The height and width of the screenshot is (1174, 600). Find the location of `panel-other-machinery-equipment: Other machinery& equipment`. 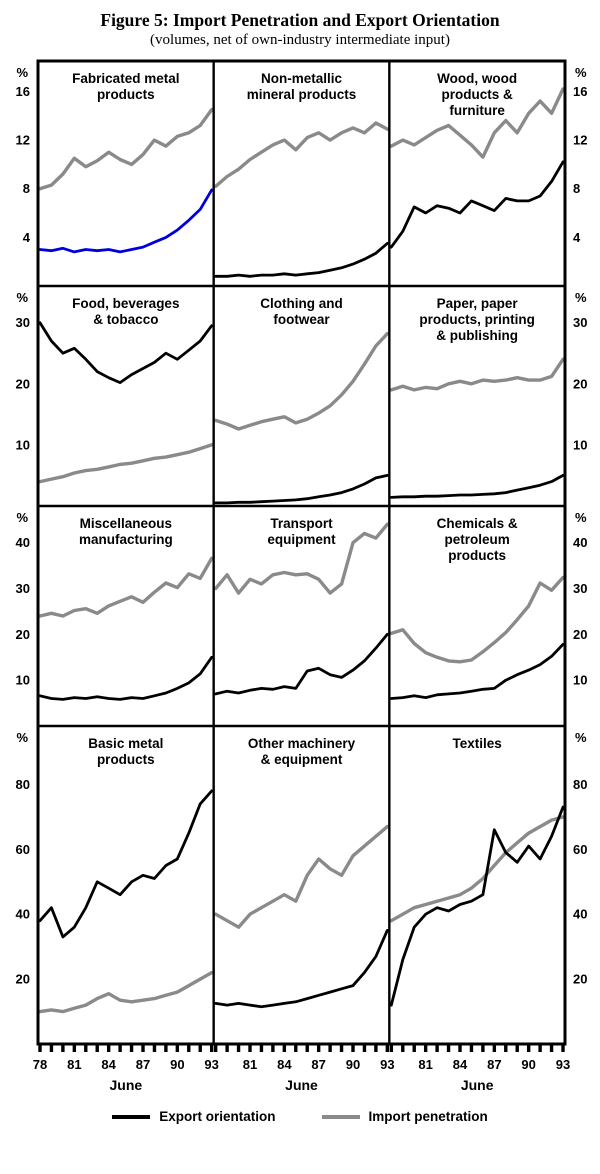

panel-other-machinery-equipment: Other machinery& equipment is located at coordinates (301, 872).